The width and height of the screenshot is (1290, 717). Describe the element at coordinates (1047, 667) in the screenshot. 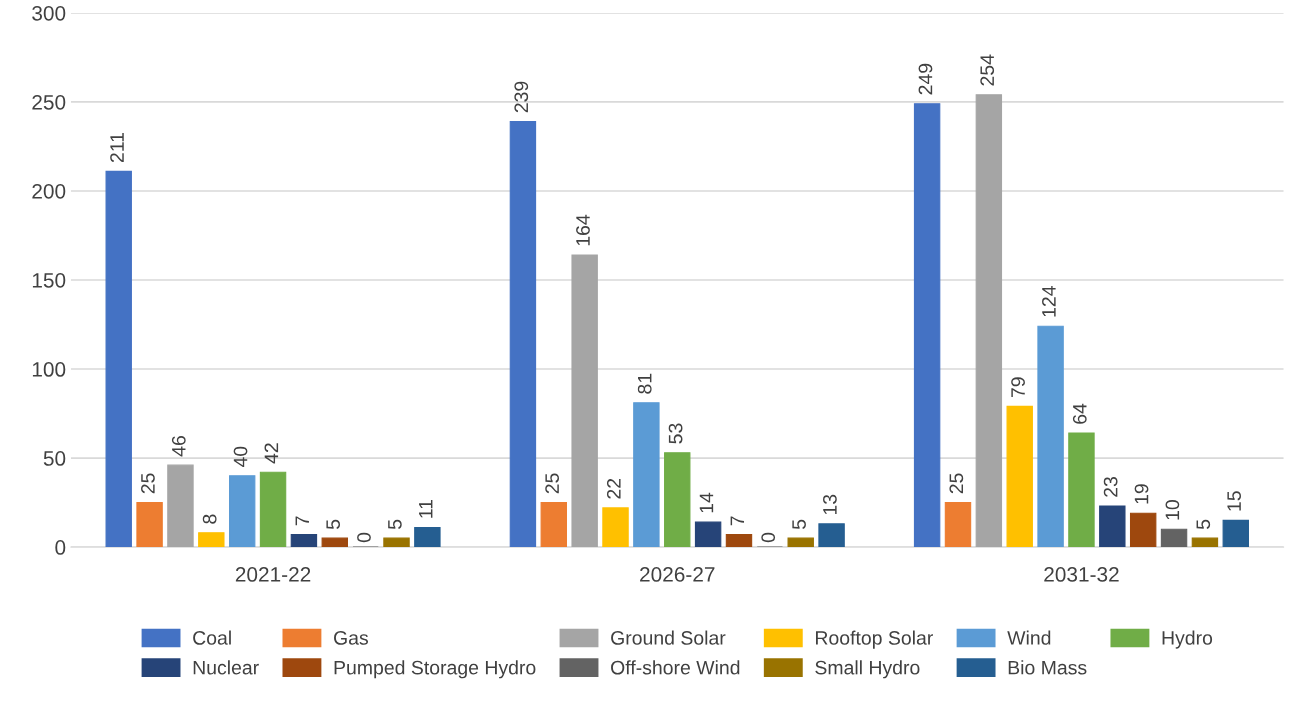

I see `legend-label: Bio Mass` at that location.